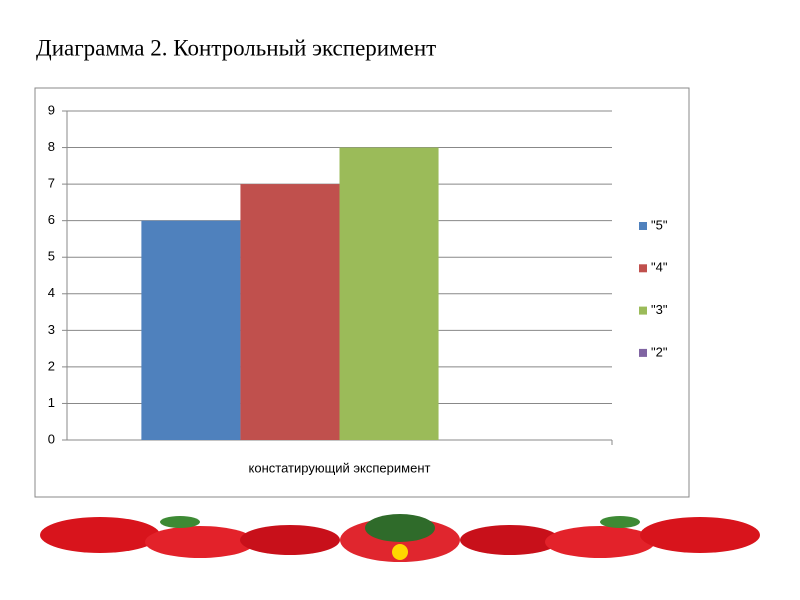 Image resolution: width=800 pixels, height=600 pixels. Describe the element at coordinates (51, 146) in the screenshot. I see `y-tick-label: 8` at that location.